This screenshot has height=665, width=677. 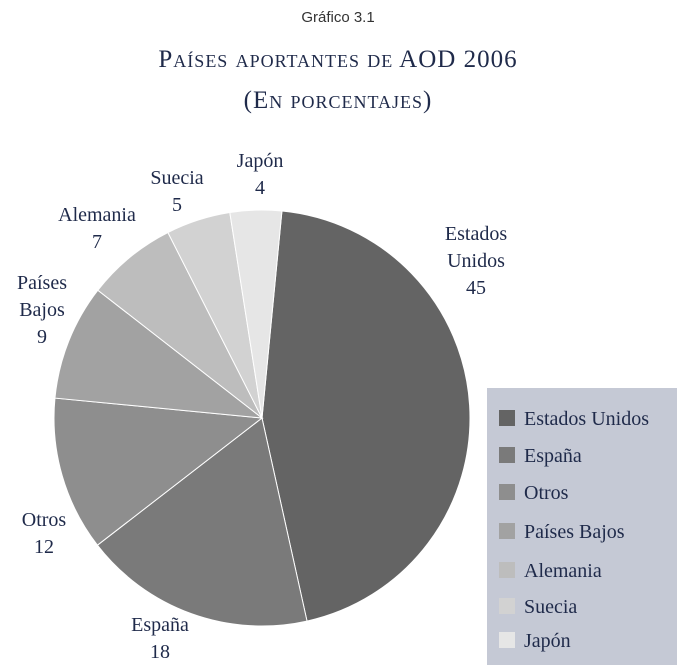 I want to click on slice-label: Suecia, so click(x=176, y=178).